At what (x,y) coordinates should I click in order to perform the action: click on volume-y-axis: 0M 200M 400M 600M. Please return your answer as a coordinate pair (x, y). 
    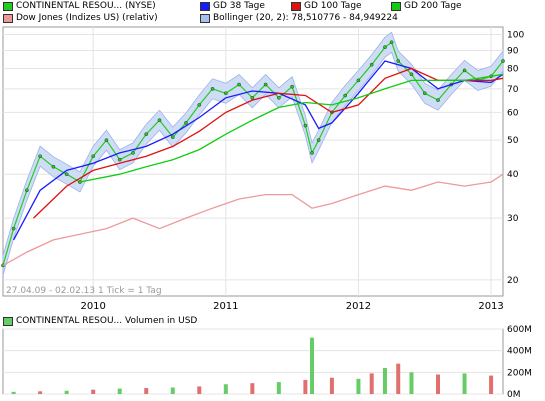
    Looking at the image, I should click on (519, 362).